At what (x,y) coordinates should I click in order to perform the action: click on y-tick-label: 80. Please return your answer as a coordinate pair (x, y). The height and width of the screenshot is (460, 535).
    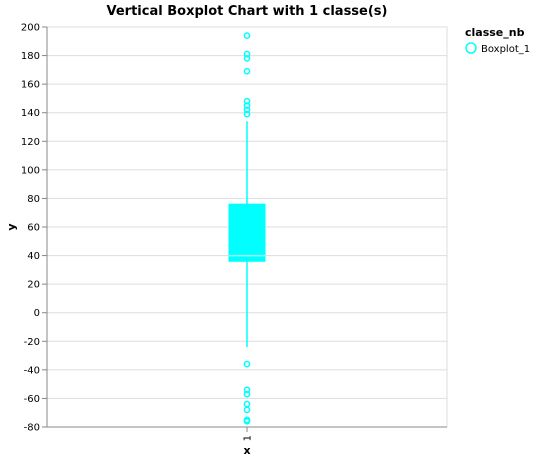
    Looking at the image, I should click on (33, 199).